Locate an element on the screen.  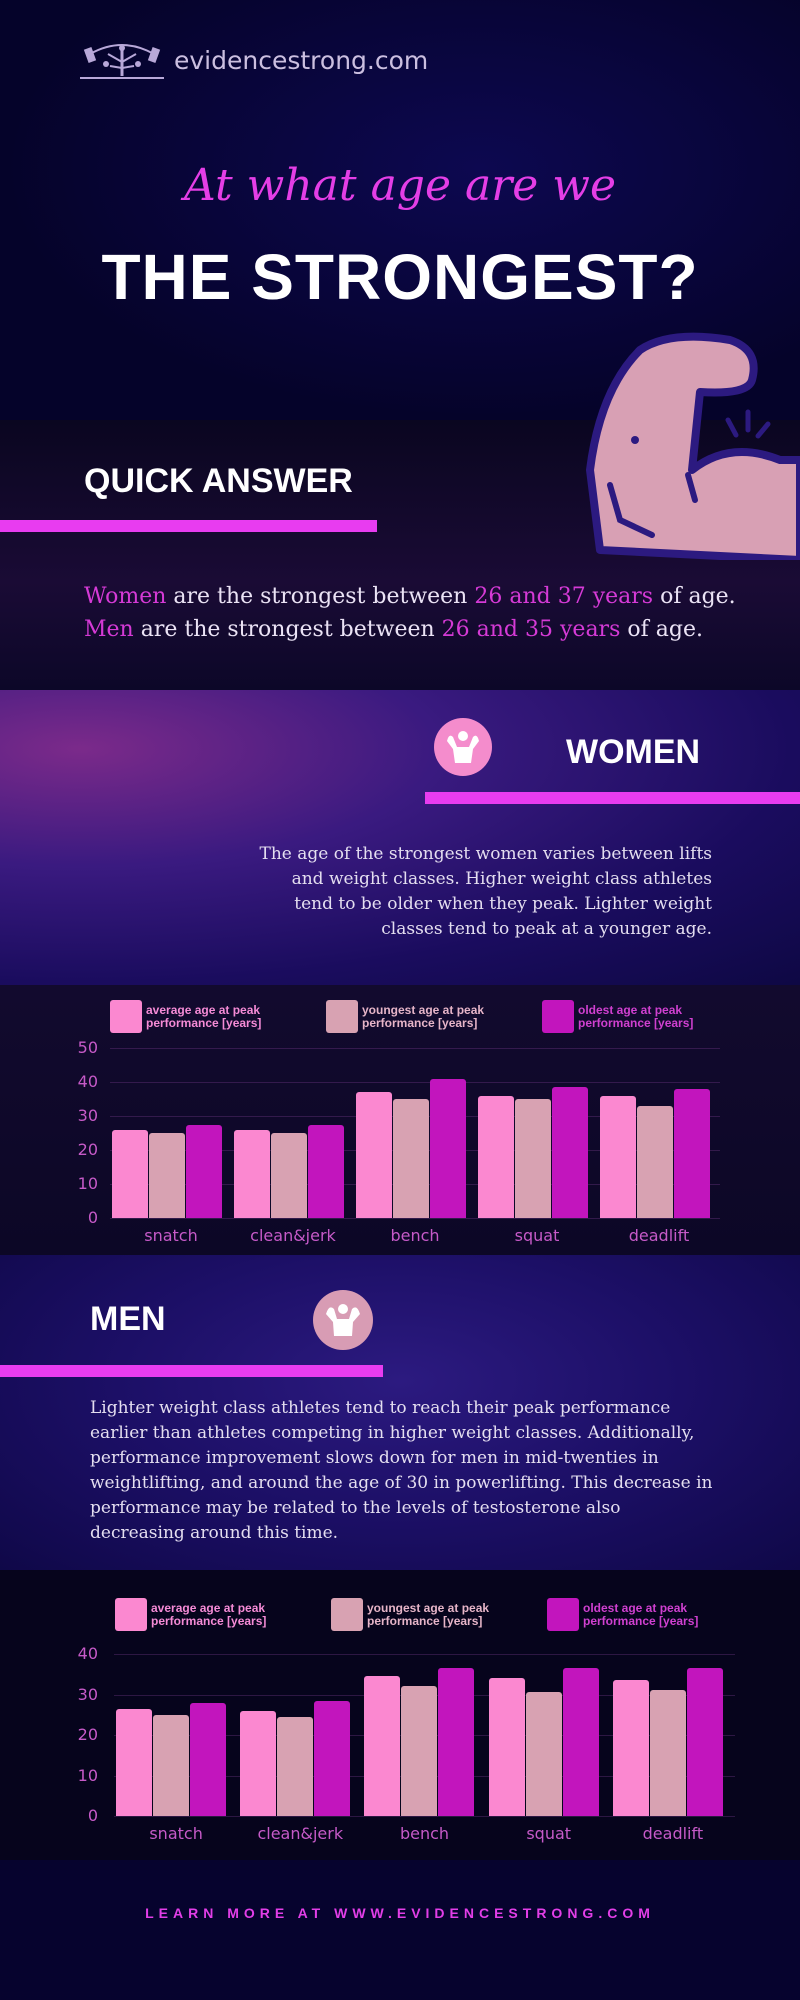
quick-answer-accent-bar is located at coordinates (188, 526).